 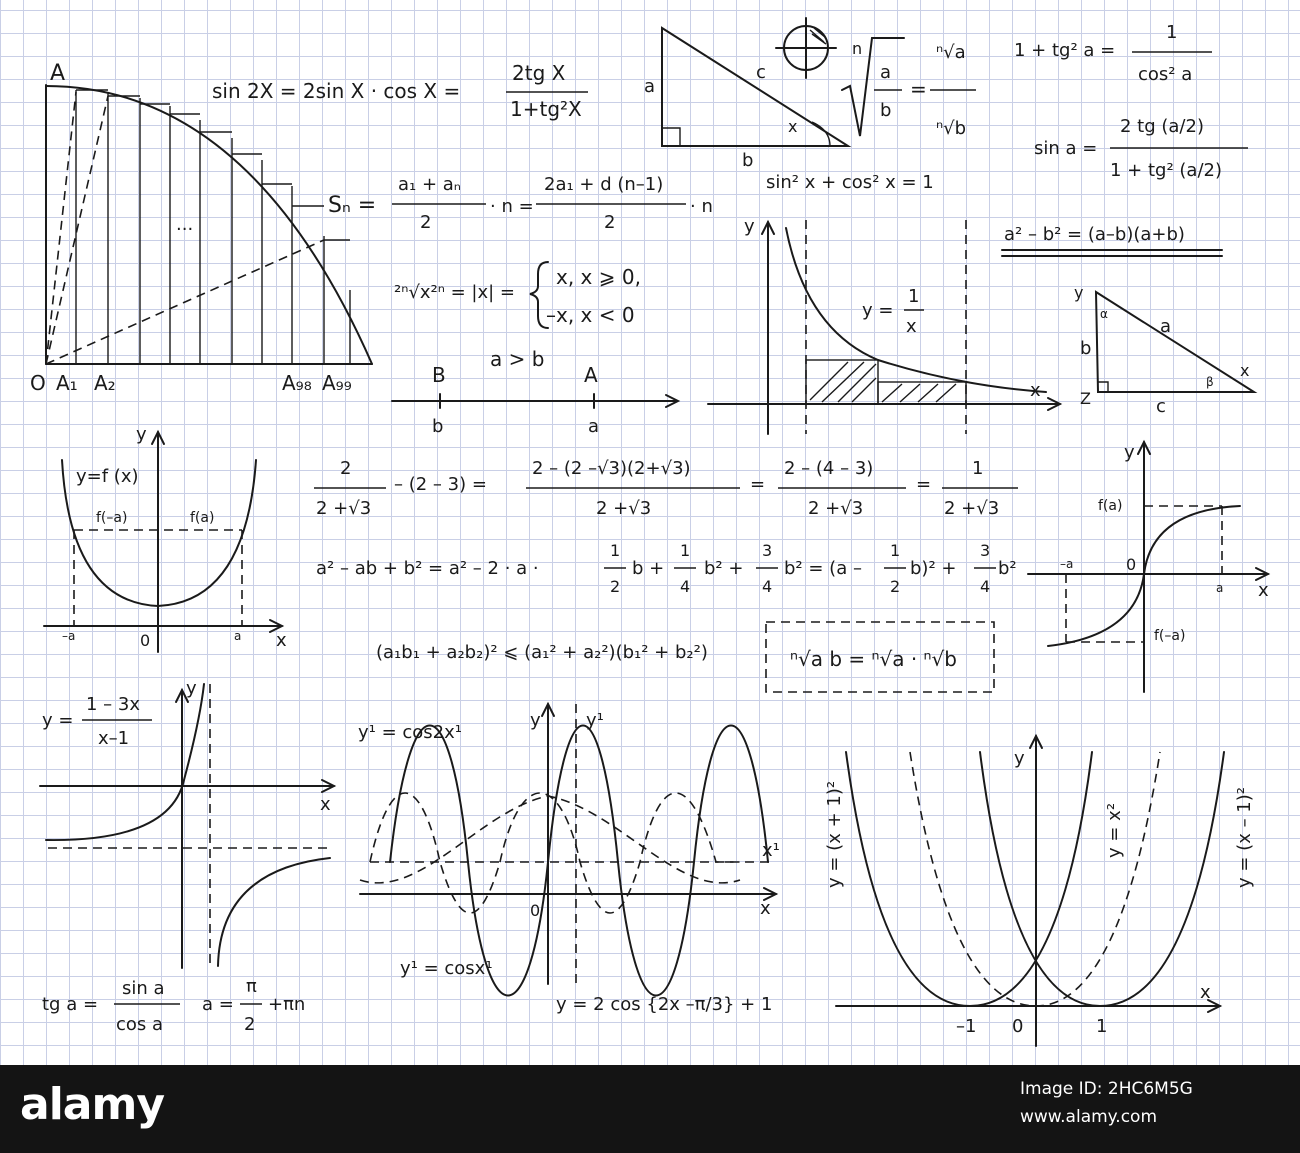 What do you see at coordinates (885, 110) in the screenshot?
I see `fraction-denominator: b` at bounding box center [885, 110].